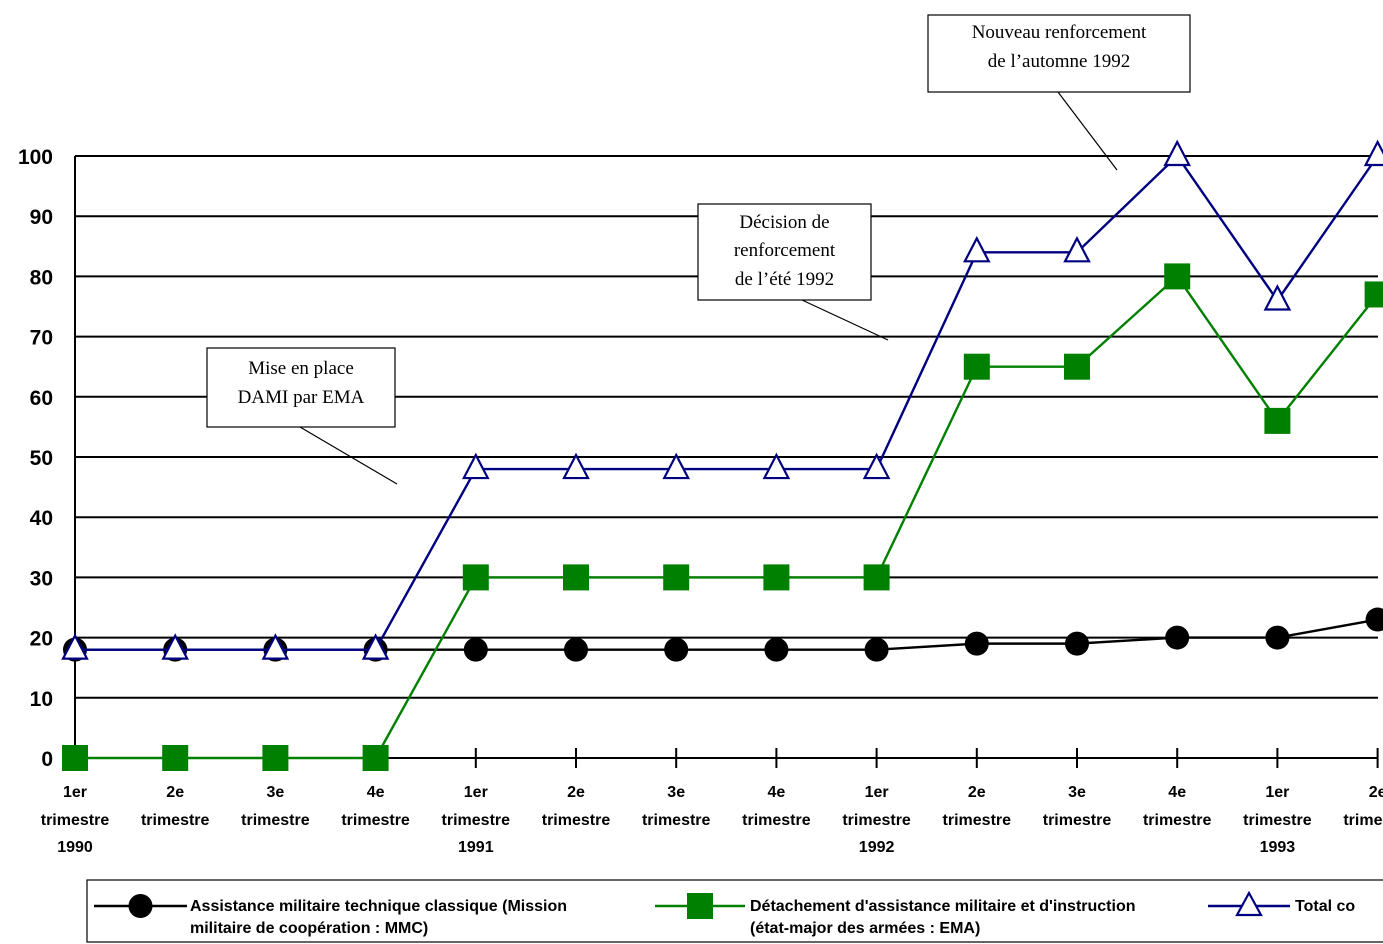  Describe the element at coordinates (476, 847) in the screenshot. I see `x-tick-label-line: 1991` at that location.